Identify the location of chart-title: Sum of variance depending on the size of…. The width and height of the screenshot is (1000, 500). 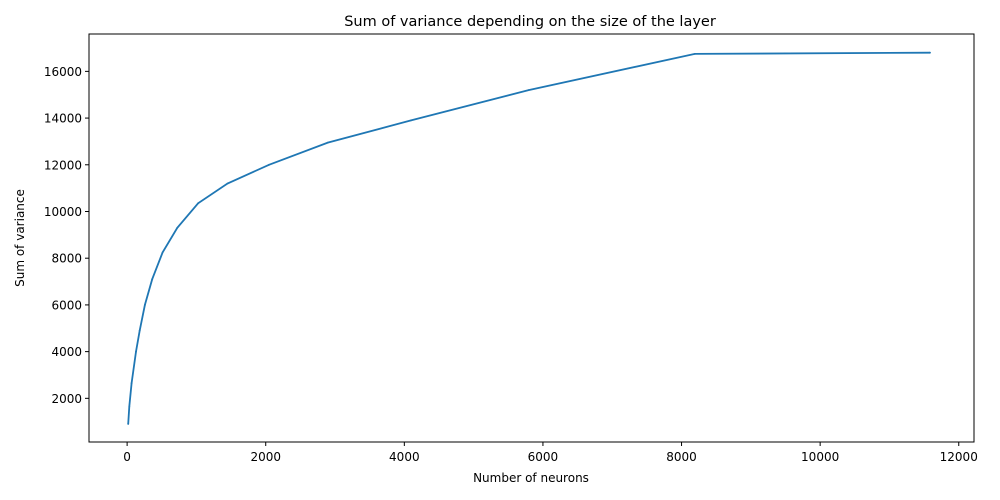
(530, 22).